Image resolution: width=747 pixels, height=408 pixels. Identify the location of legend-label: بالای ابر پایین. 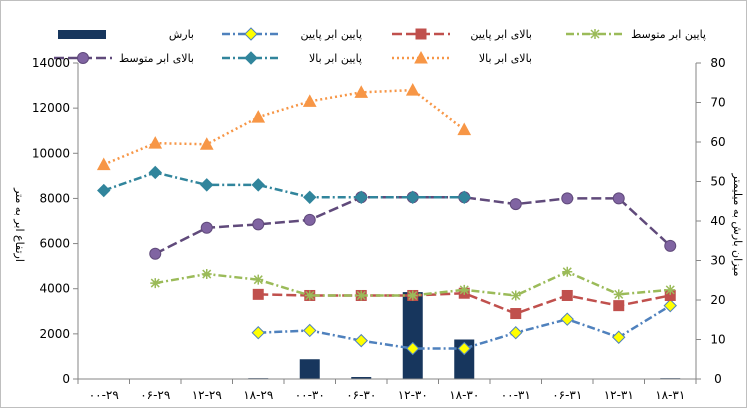
(501, 34).